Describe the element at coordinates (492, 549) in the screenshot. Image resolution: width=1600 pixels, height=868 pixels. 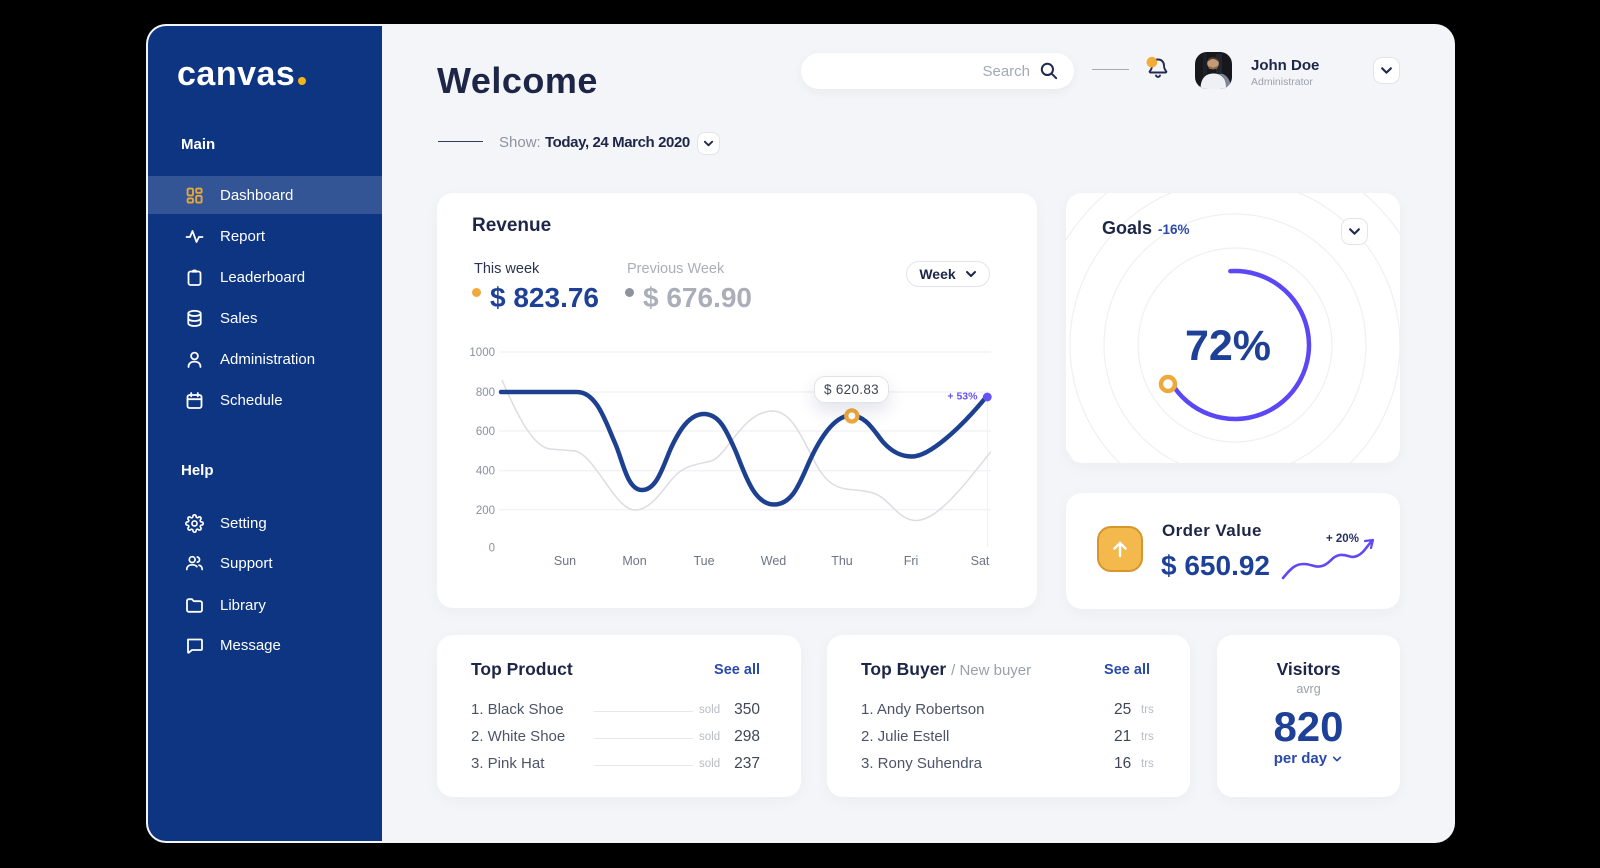
I see `svg-text: 0` at that location.